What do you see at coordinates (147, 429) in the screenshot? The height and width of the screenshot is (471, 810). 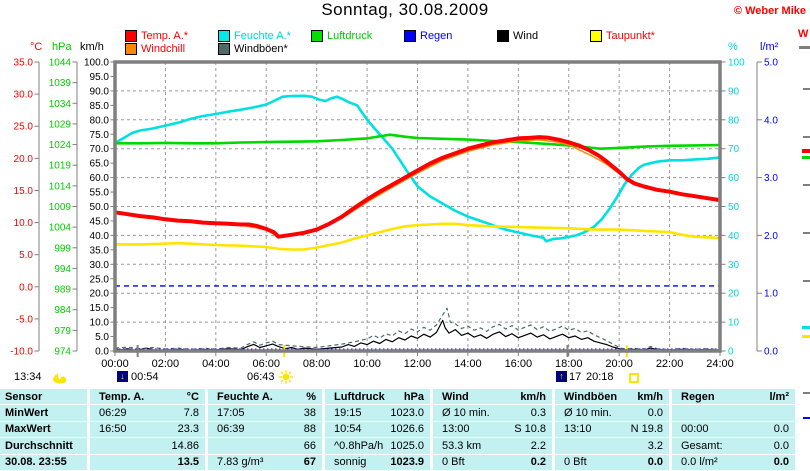 I see `table-cell: 16:50 23.3` at bounding box center [147, 429].